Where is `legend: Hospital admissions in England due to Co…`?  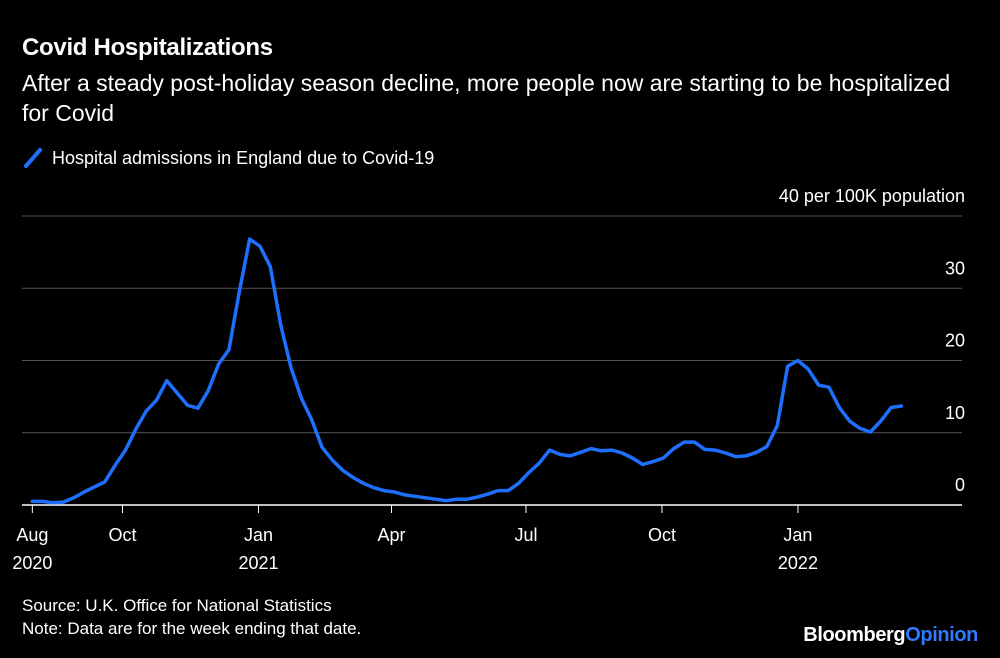
legend: Hospital admissions in England due to Co… is located at coordinates (228, 158).